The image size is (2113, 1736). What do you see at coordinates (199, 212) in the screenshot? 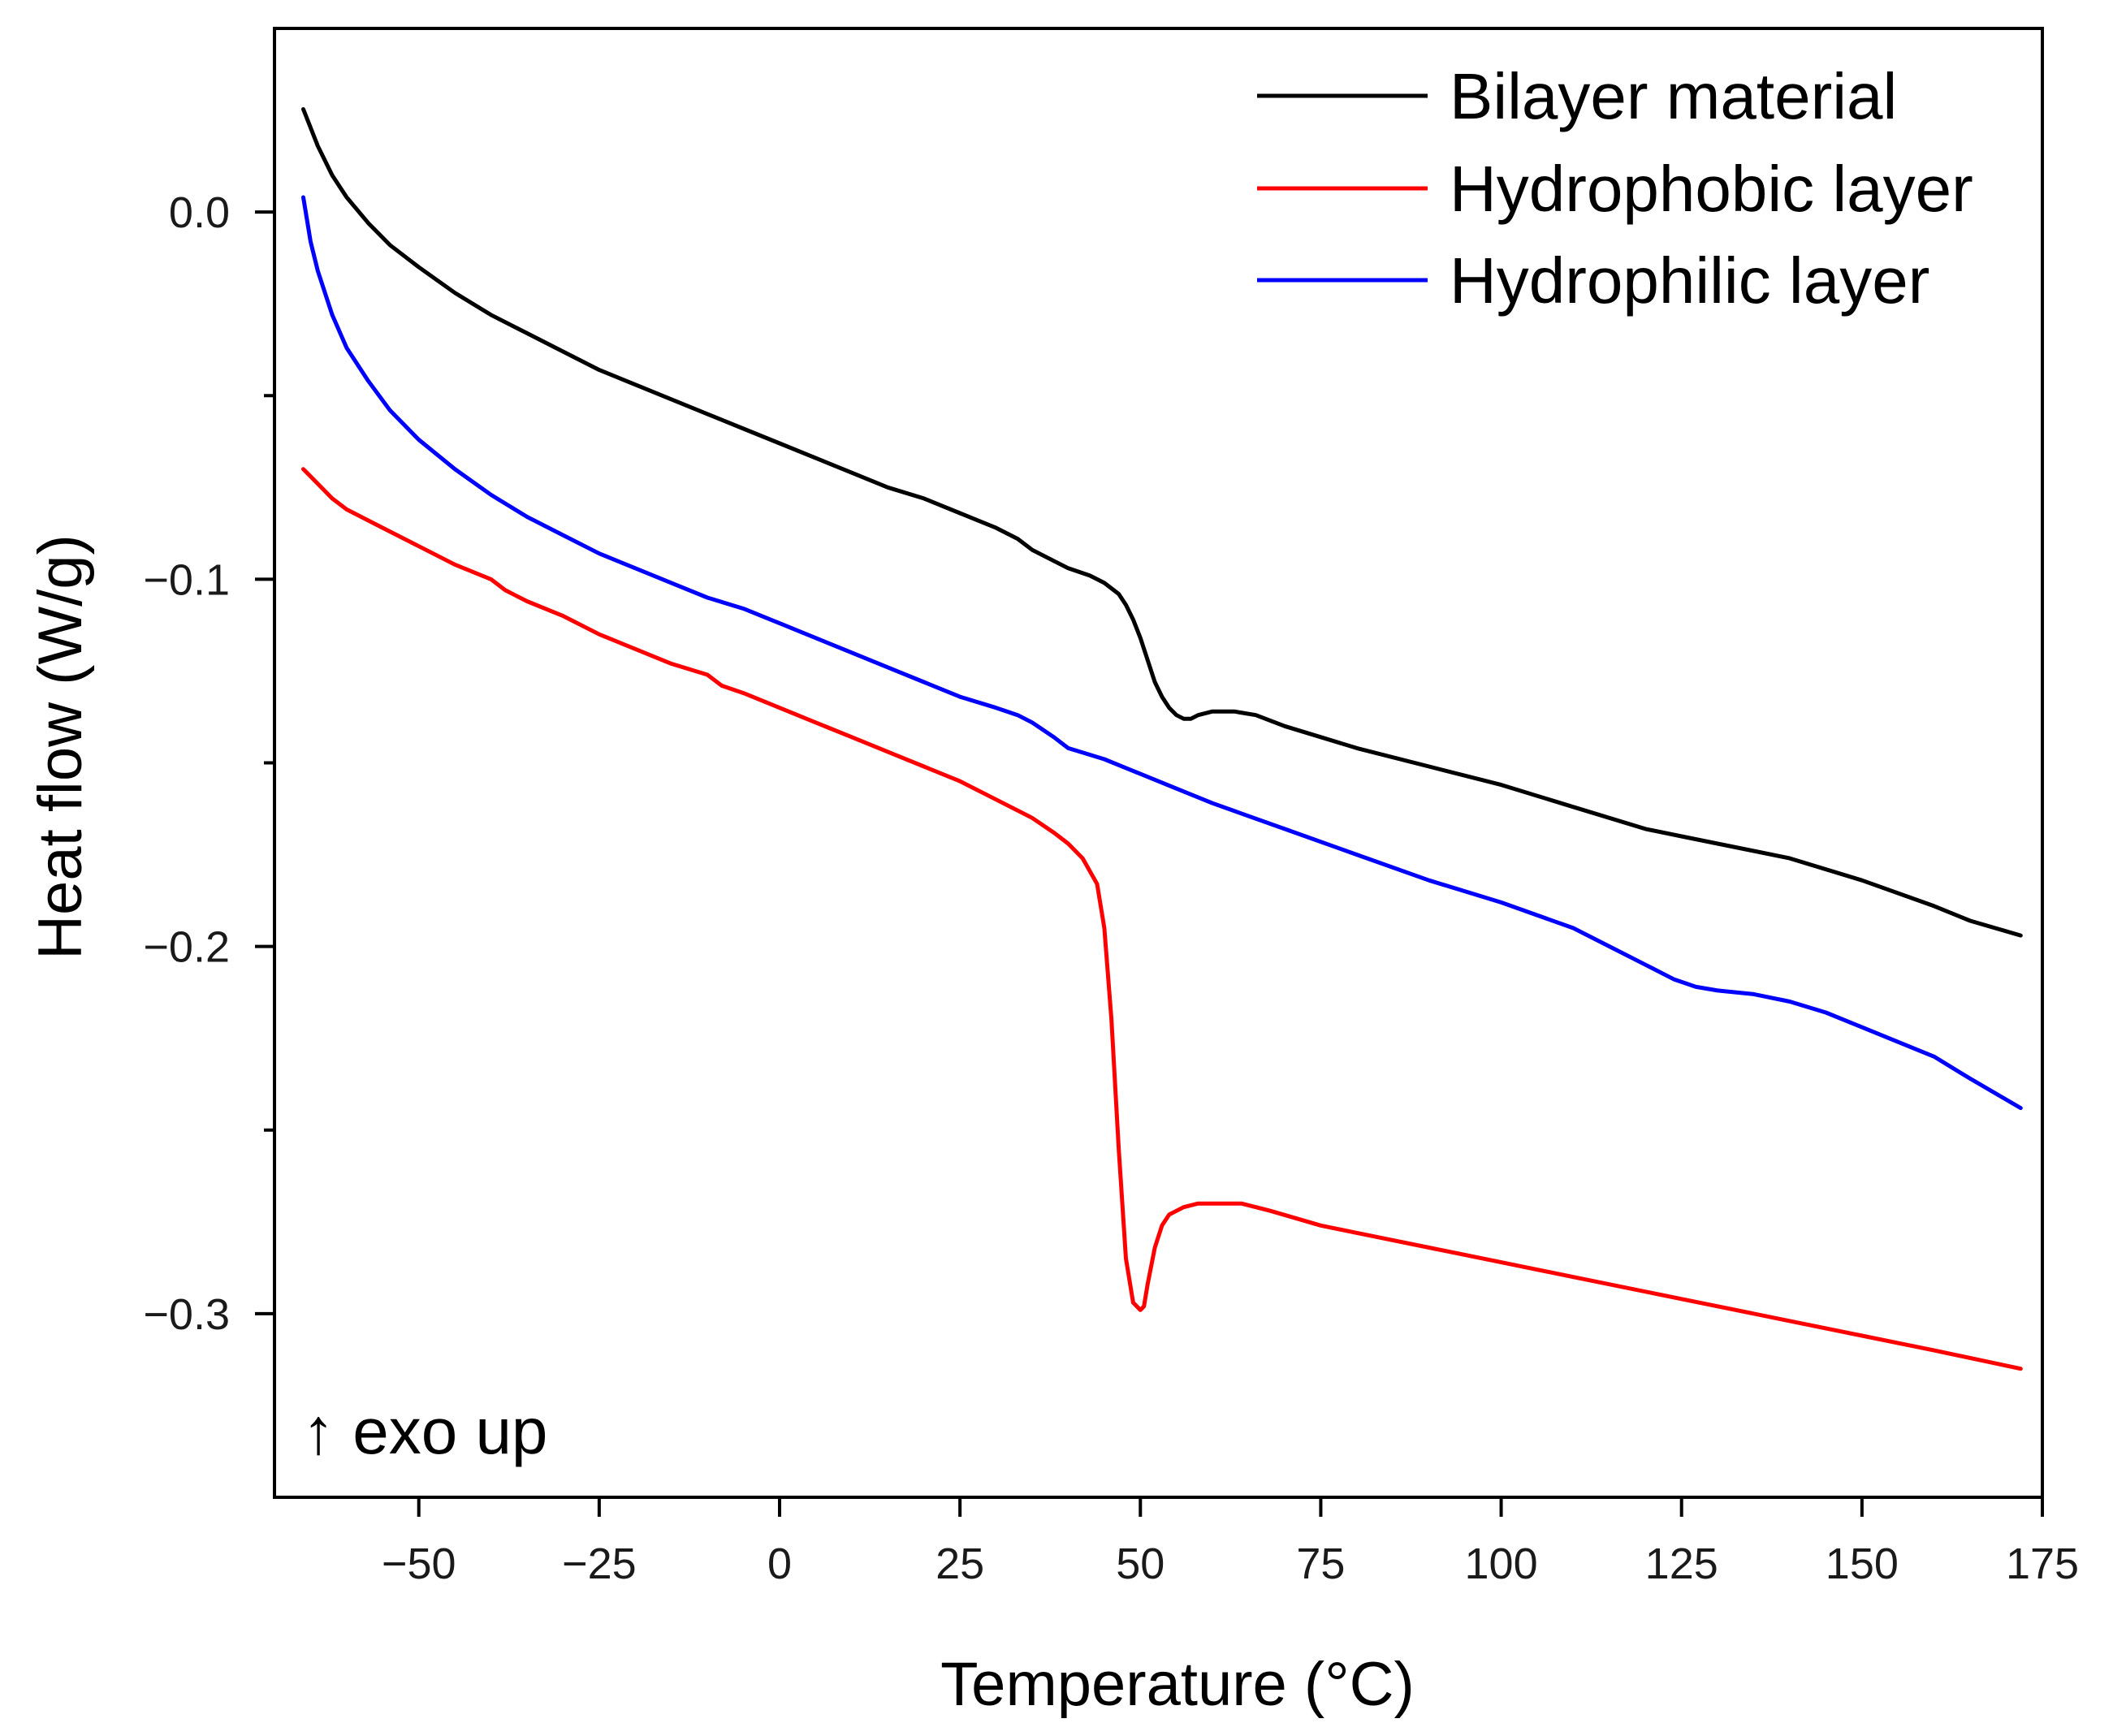
I see `y-tick-label: 0.0` at bounding box center [199, 212].